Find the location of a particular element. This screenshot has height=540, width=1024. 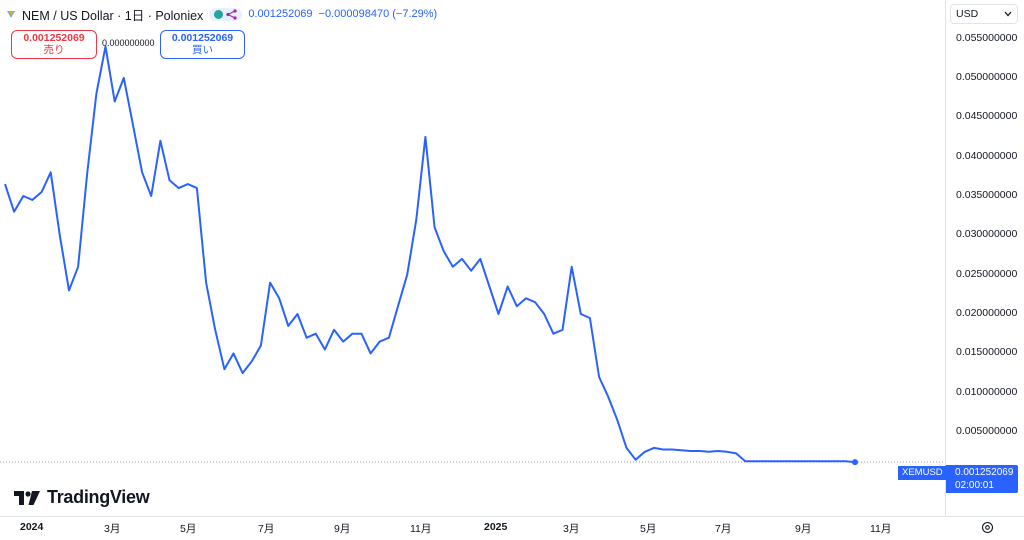

price-tick-label: 0.020000000 is located at coordinates (987, 313).